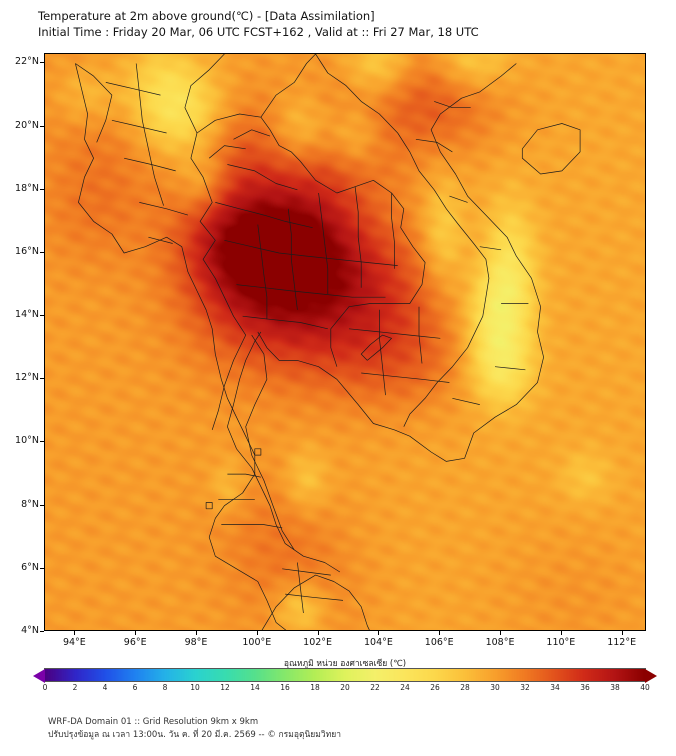 The width and height of the screenshot is (676, 756). What do you see at coordinates (45, 687) in the screenshot?
I see `colorbar-tick-label: 0` at bounding box center [45, 687].